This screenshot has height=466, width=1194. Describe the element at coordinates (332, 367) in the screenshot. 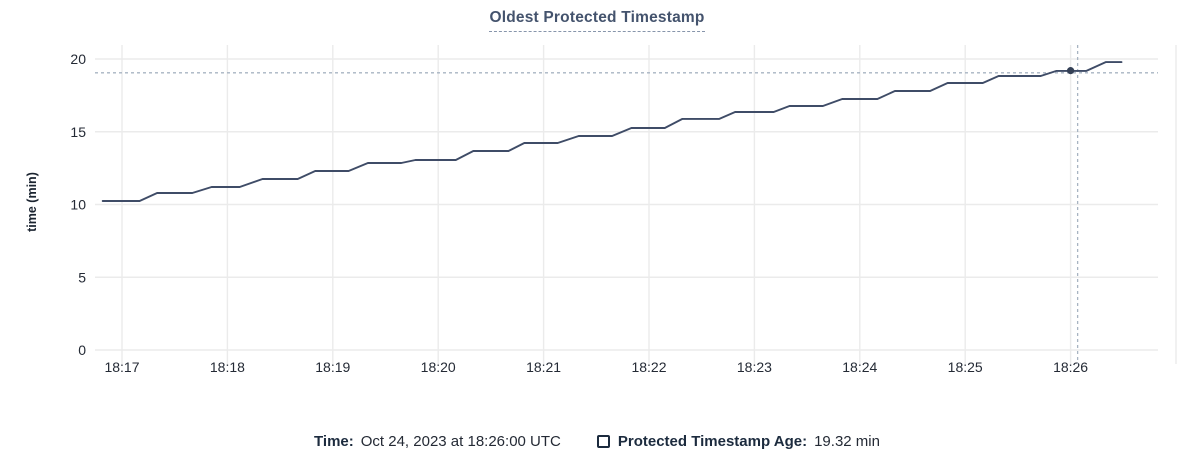

I see `x-tick-label: 18:19` at that location.